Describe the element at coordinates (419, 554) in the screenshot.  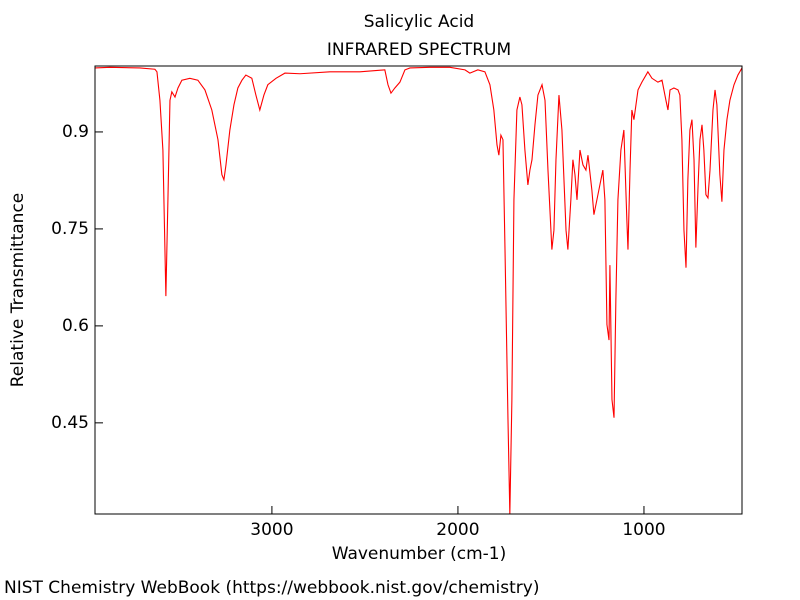
I see `x-axis-label: Wavenumber (cm-1)` at that location.